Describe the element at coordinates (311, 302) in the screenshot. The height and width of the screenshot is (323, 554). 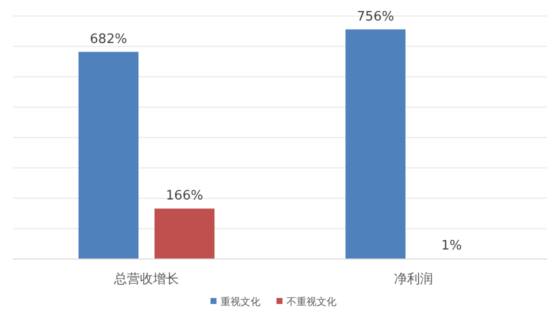
I see `legend-label: 不重视文化` at that location.